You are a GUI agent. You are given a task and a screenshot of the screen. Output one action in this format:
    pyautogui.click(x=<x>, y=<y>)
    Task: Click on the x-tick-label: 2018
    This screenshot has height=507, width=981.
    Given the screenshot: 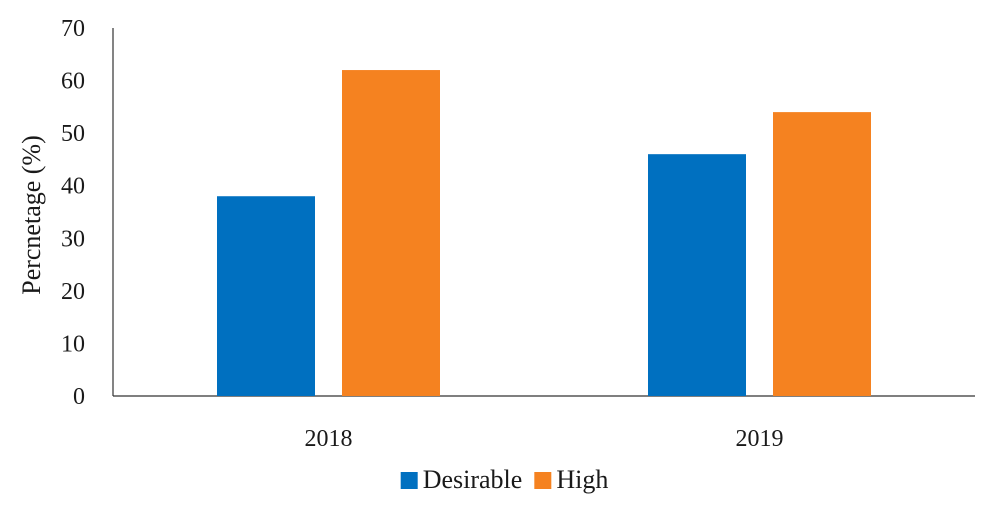 What is the action you would take?
    pyautogui.click(x=329, y=439)
    